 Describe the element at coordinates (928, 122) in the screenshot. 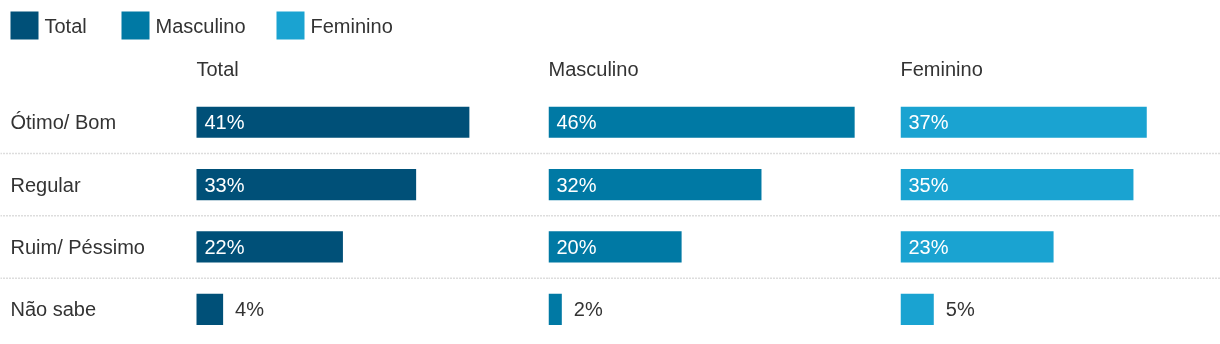

I see `data-label: 37%` at that location.